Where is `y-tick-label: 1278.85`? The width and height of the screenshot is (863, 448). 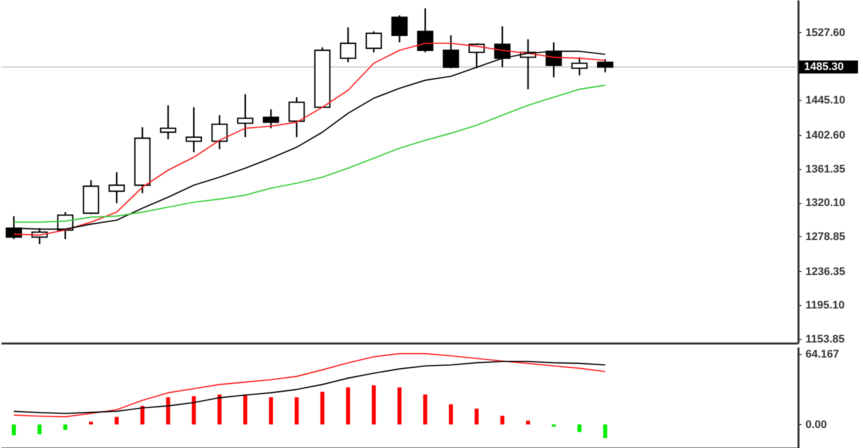
y-tick-label: 1278.85 is located at coordinates (826, 236).